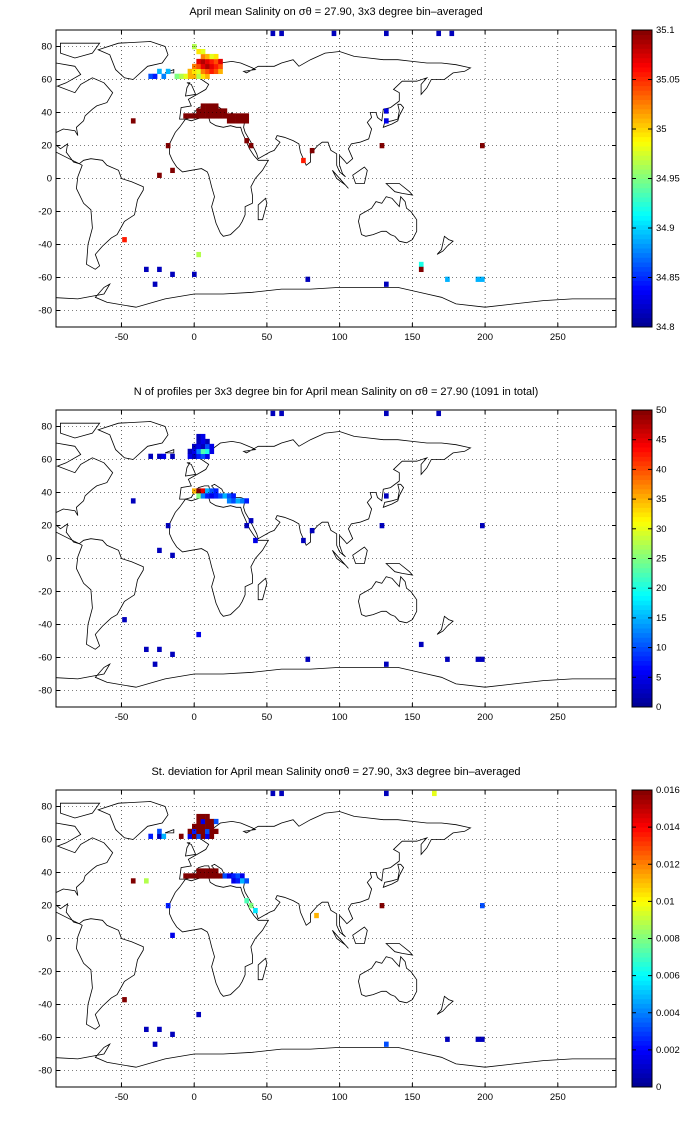 The height and width of the screenshot is (1145, 696). I want to click on x-tick-label: 0, so click(194, 717).